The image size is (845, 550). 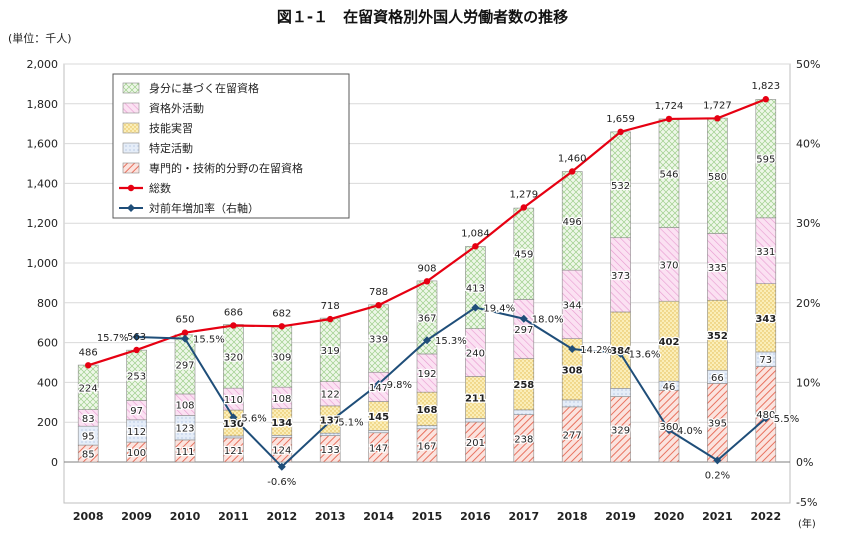 What do you see at coordinates (426, 446) in the screenshot?
I see `bar-value-label: 167` at bounding box center [426, 446].